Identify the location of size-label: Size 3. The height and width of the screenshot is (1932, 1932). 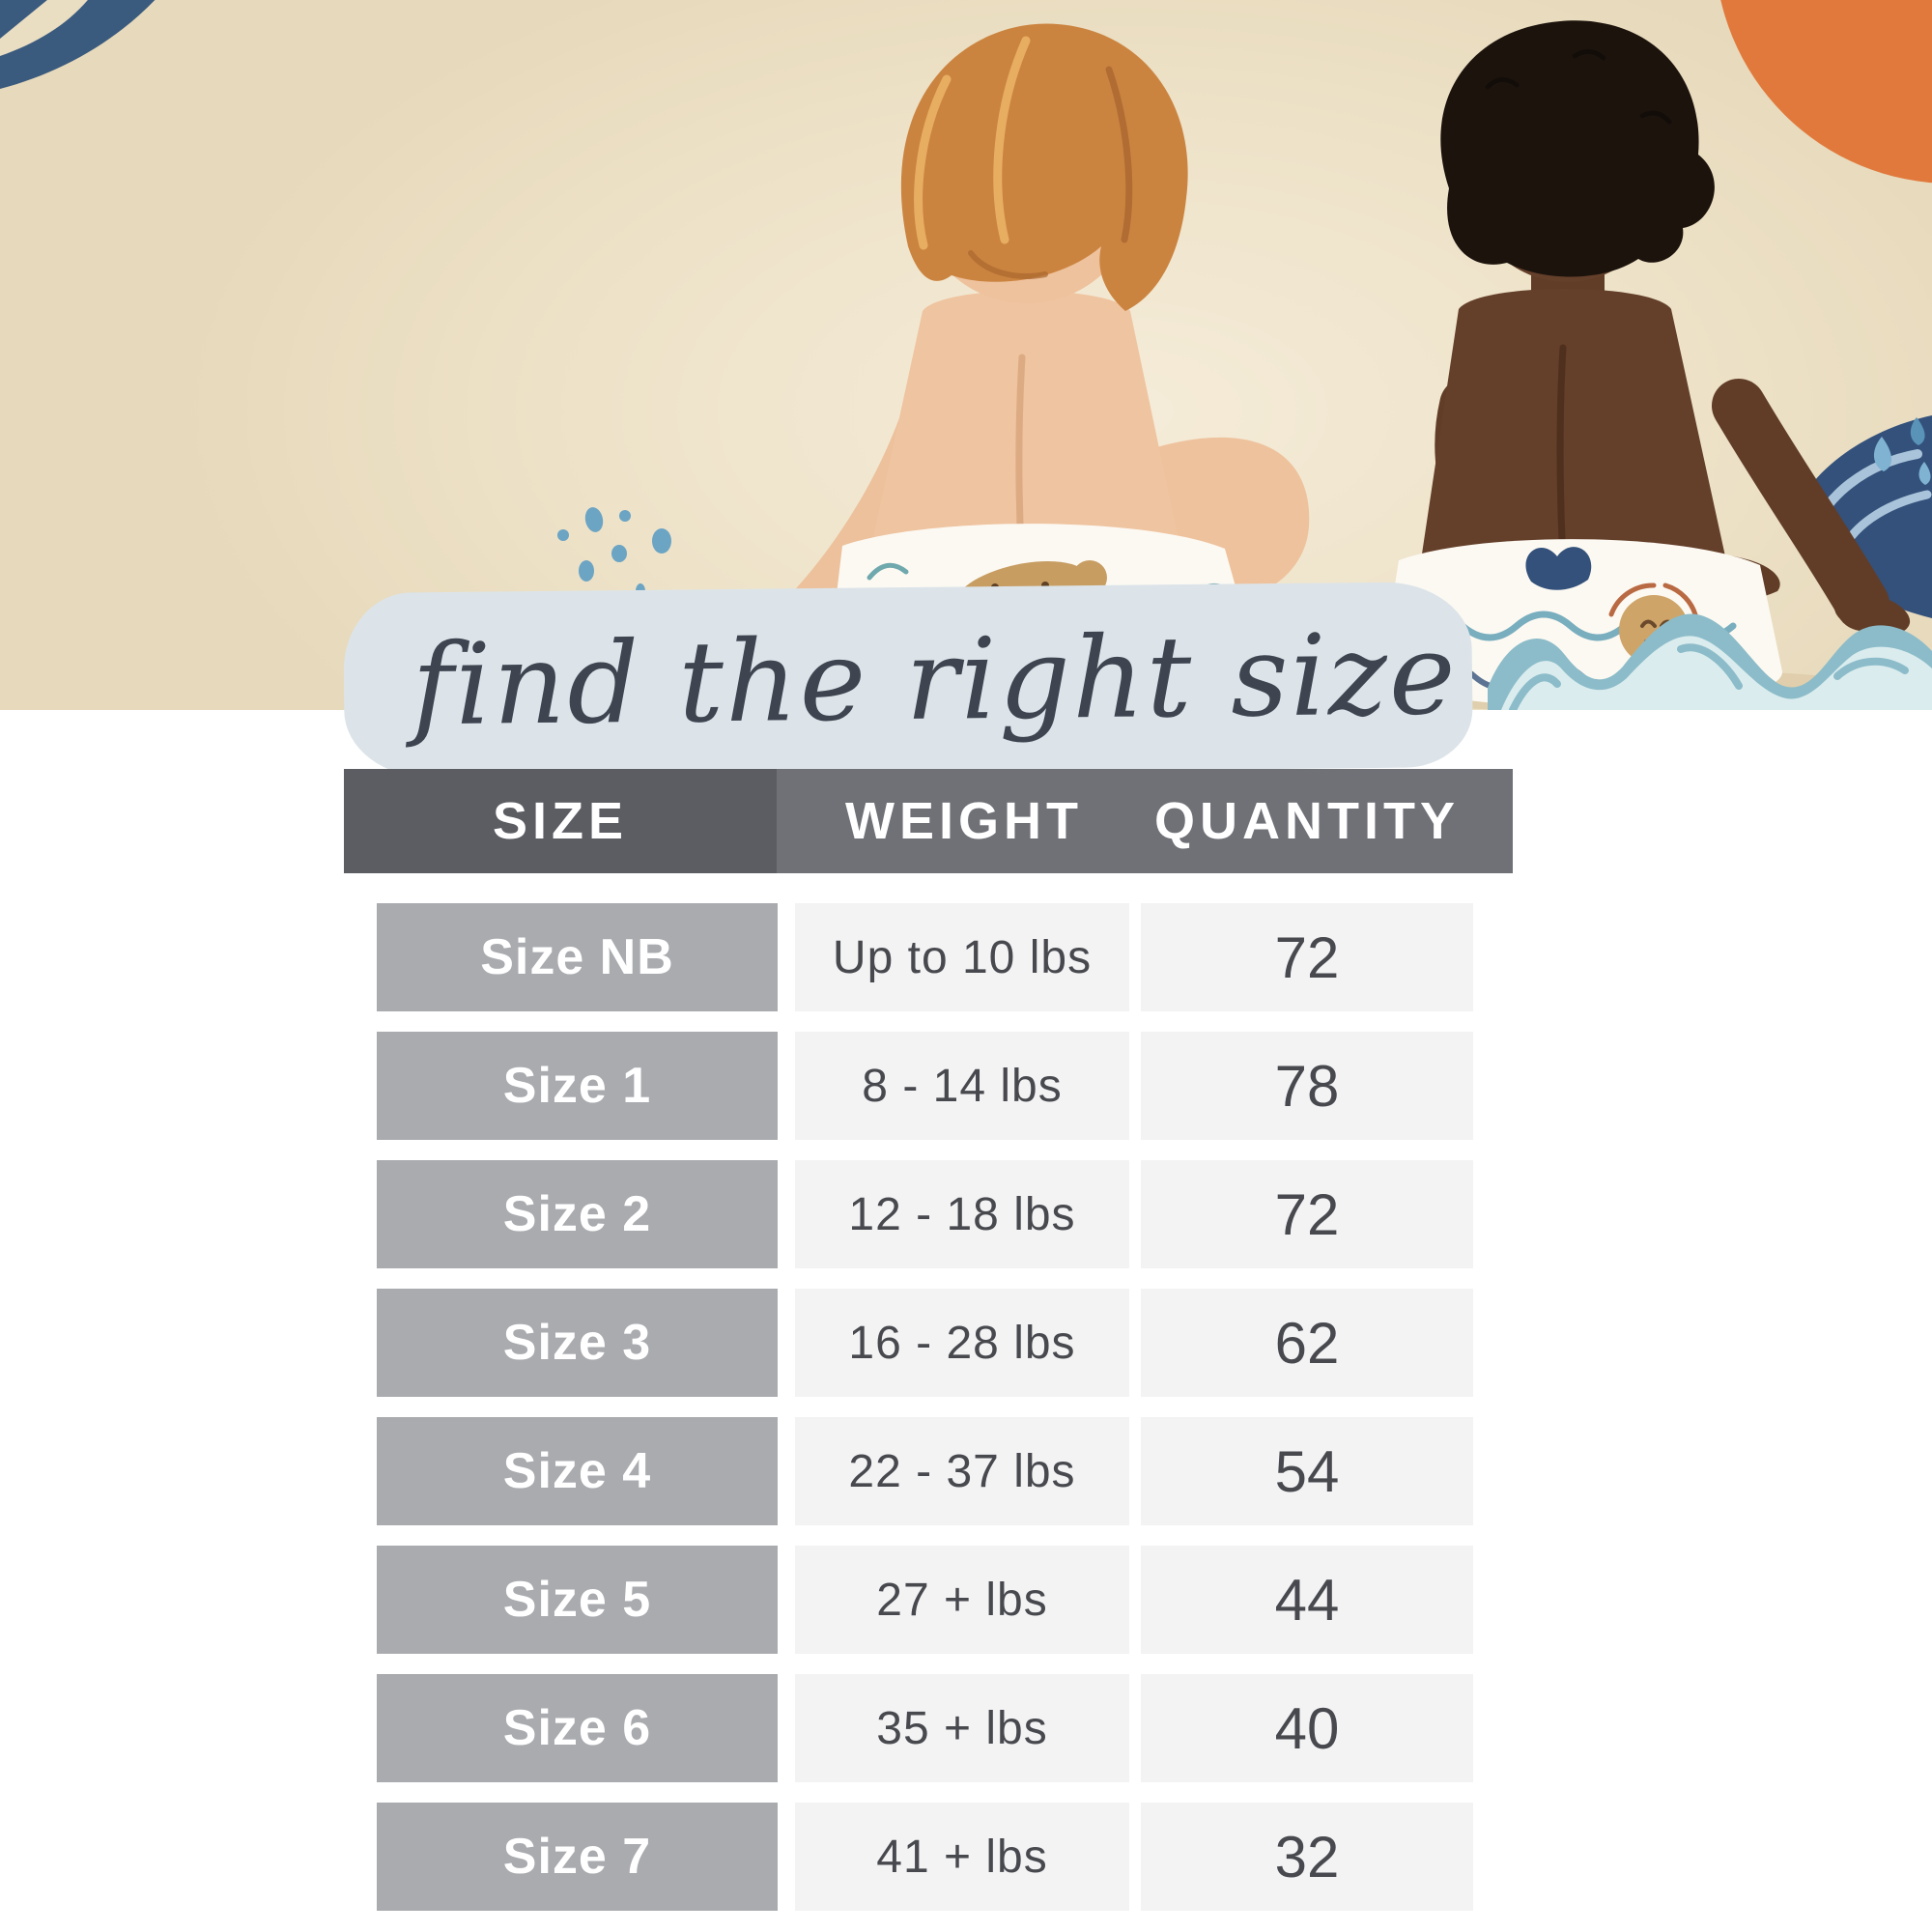
(577, 1343).